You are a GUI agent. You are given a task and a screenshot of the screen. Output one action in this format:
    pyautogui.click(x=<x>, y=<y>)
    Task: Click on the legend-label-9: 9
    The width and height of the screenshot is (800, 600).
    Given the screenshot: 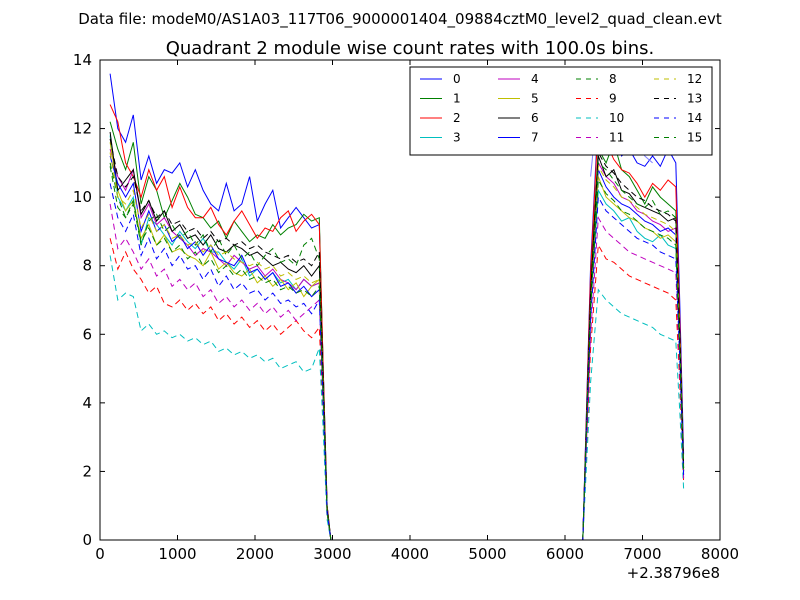 What is the action you would take?
    pyautogui.click(x=613, y=99)
    